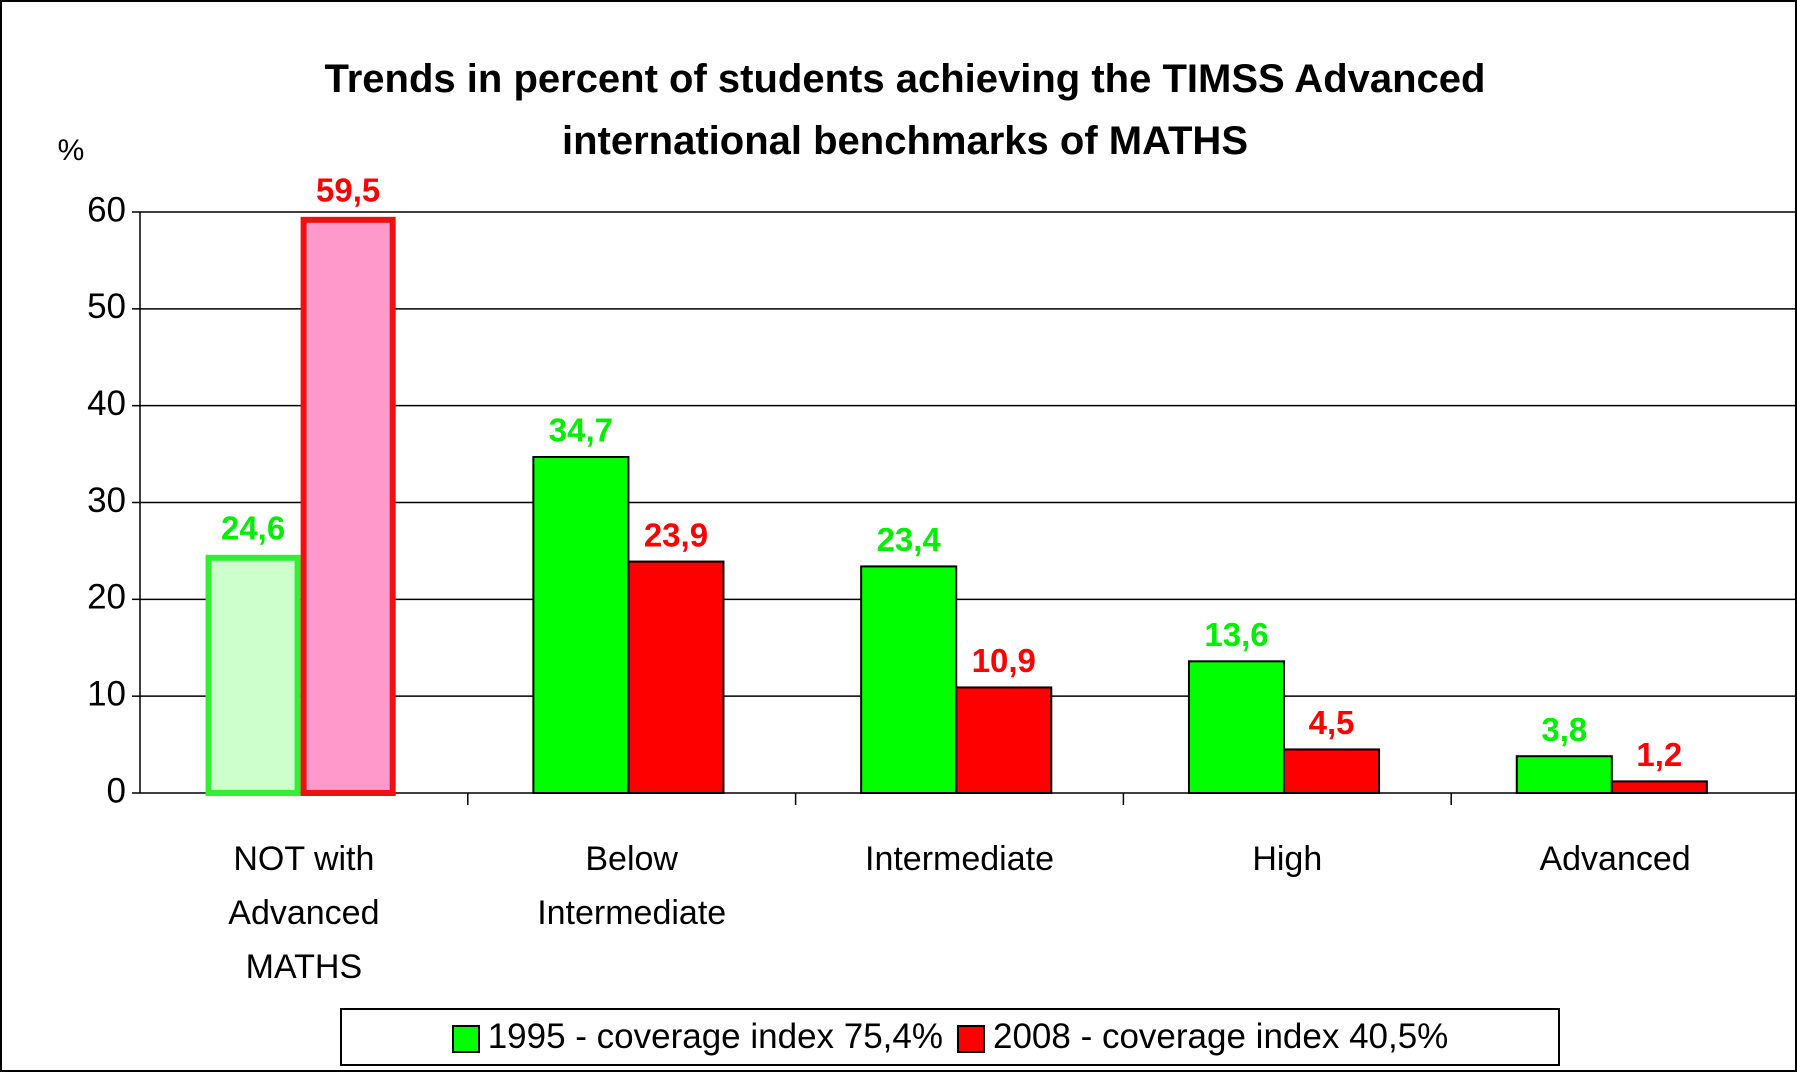 This screenshot has width=1797, height=1072. What do you see at coordinates (253, 528) in the screenshot?
I see `data-label: 24,6` at bounding box center [253, 528].